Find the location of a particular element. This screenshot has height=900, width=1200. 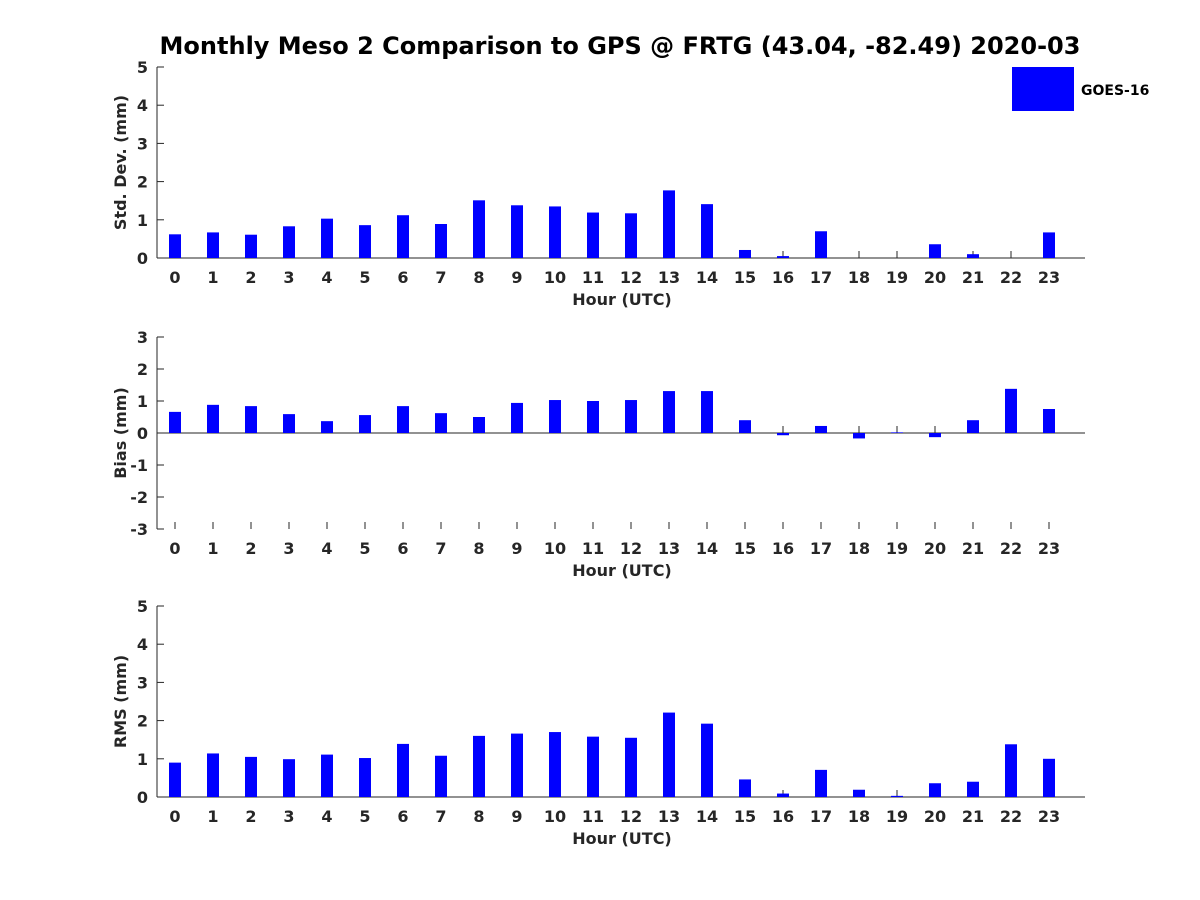

y-tick-label: 0 is located at coordinates (142, 258).